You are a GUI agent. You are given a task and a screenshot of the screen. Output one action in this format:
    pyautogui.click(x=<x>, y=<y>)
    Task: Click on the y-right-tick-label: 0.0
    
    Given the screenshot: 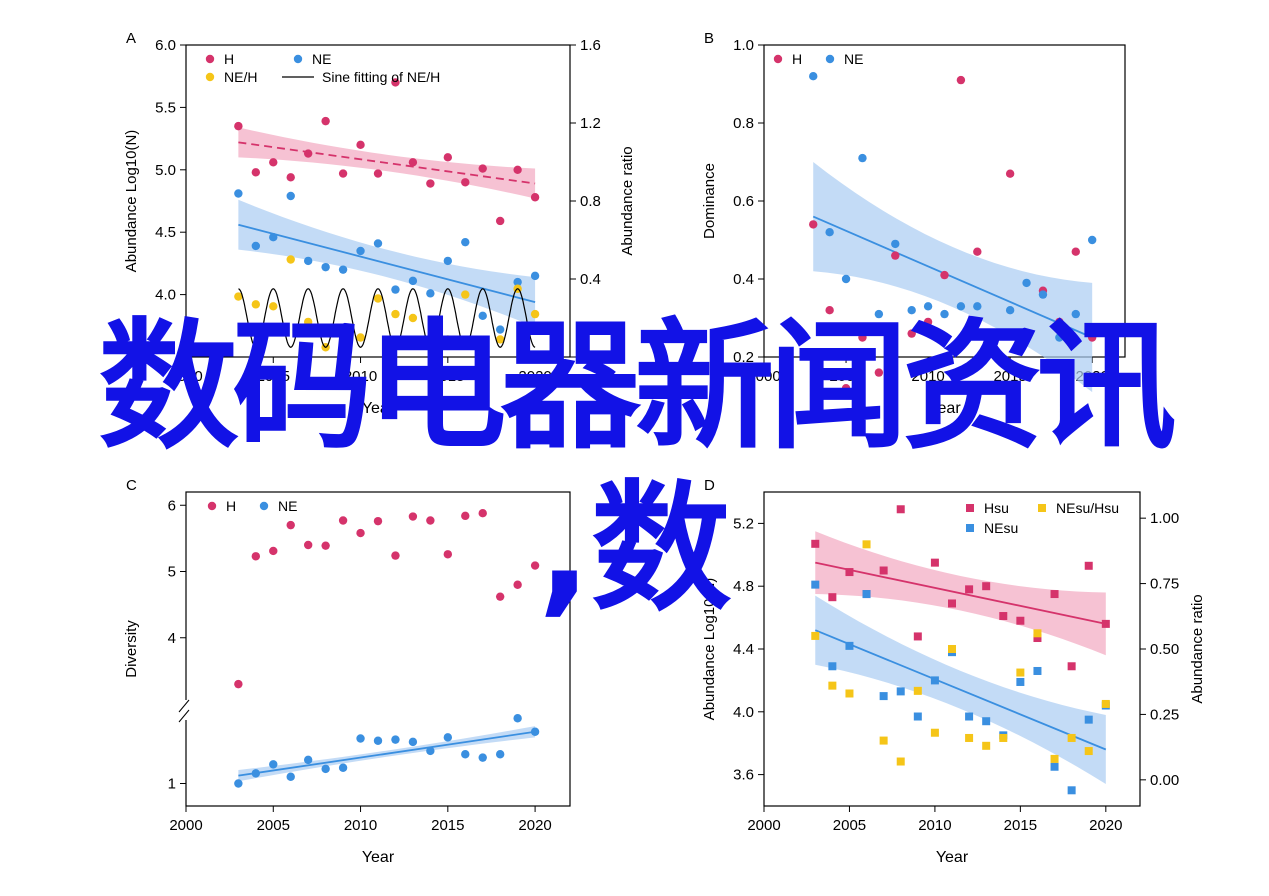 What is the action you would take?
    pyautogui.click(x=590, y=357)
    